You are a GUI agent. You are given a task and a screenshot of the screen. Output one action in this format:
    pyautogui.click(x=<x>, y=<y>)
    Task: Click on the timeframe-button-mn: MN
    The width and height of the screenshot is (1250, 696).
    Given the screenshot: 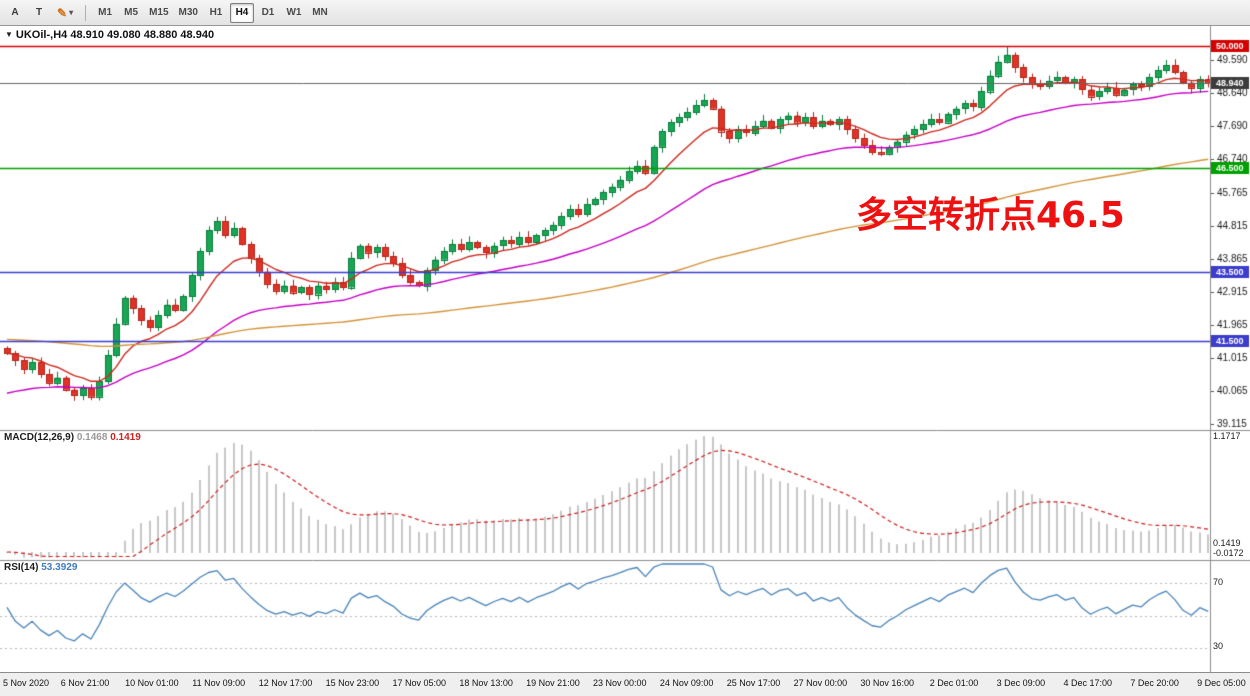 What is the action you would take?
    pyautogui.click(x=320, y=12)
    